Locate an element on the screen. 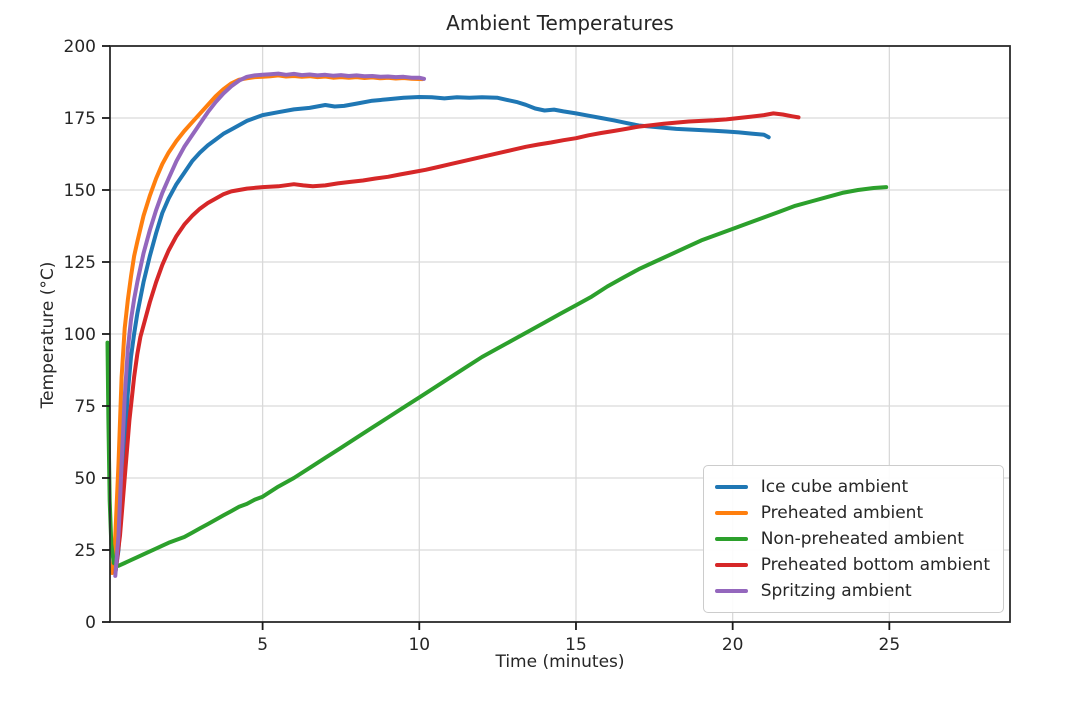 This screenshot has height=703, width=1084. y-tick-label: 125 is located at coordinates (80, 263).